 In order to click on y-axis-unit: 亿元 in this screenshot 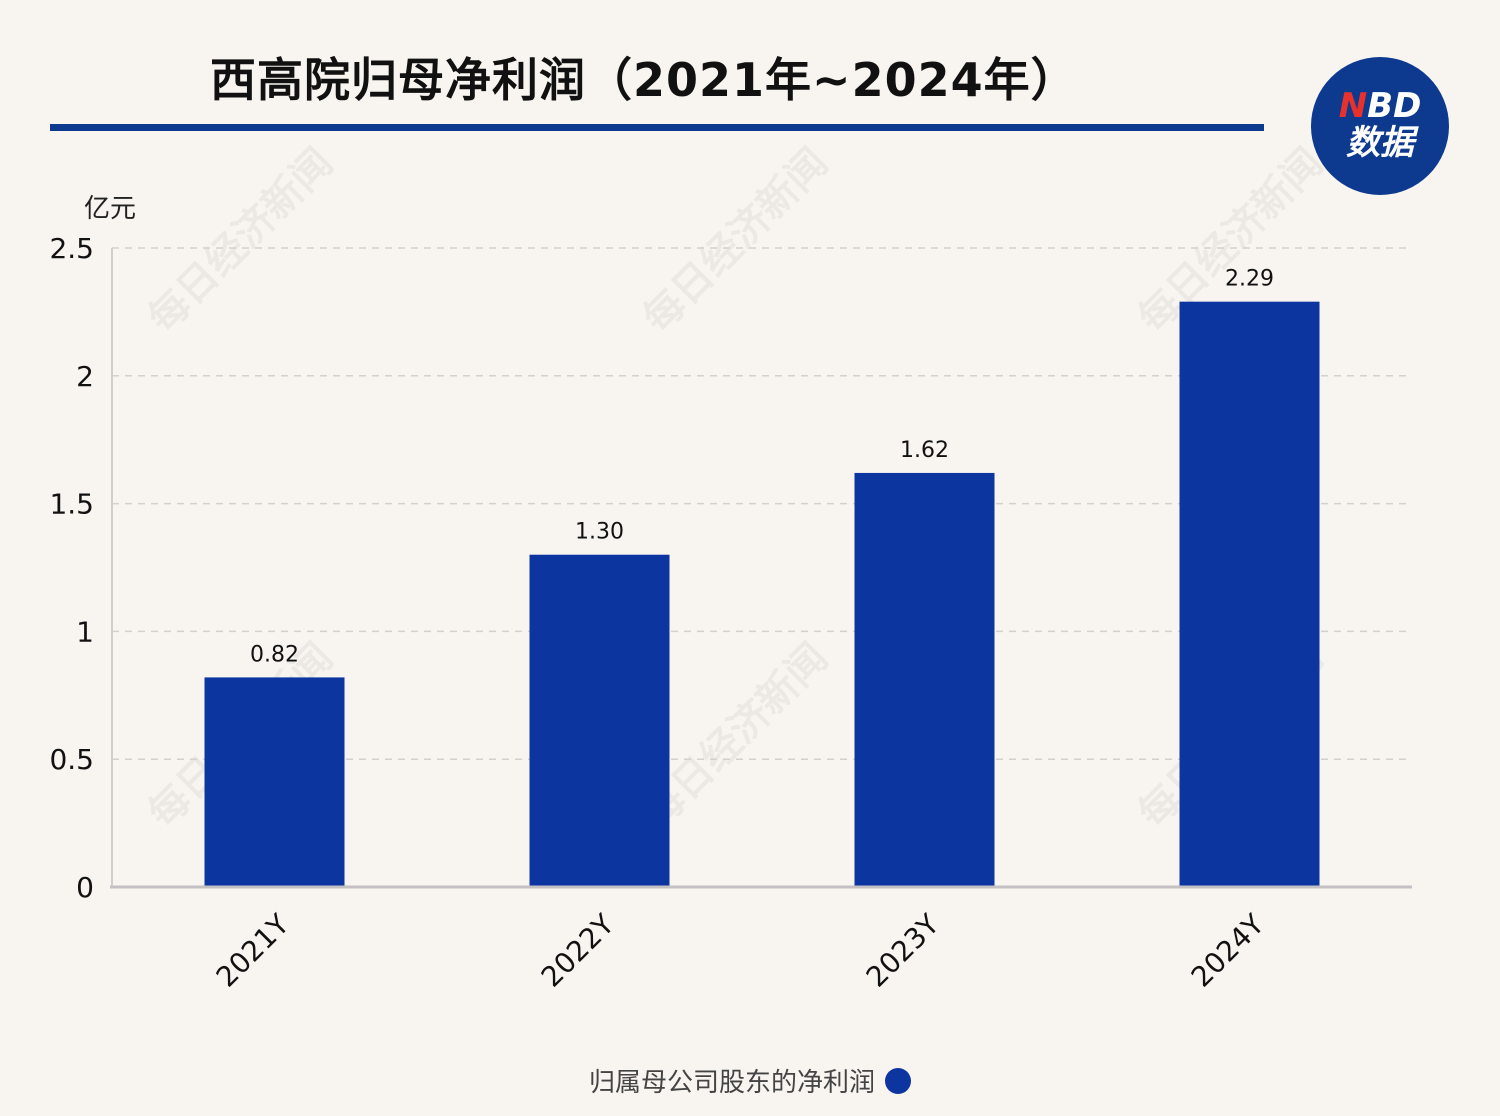, I will do `click(110, 209)`.